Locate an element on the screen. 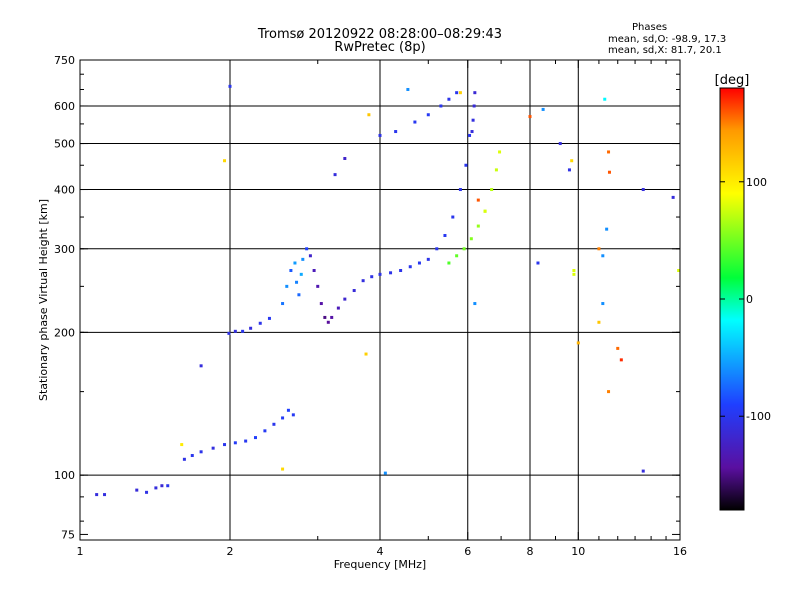 The height and width of the screenshot is (600, 800). colorbar-tick-label: -100 is located at coordinates (758, 416).